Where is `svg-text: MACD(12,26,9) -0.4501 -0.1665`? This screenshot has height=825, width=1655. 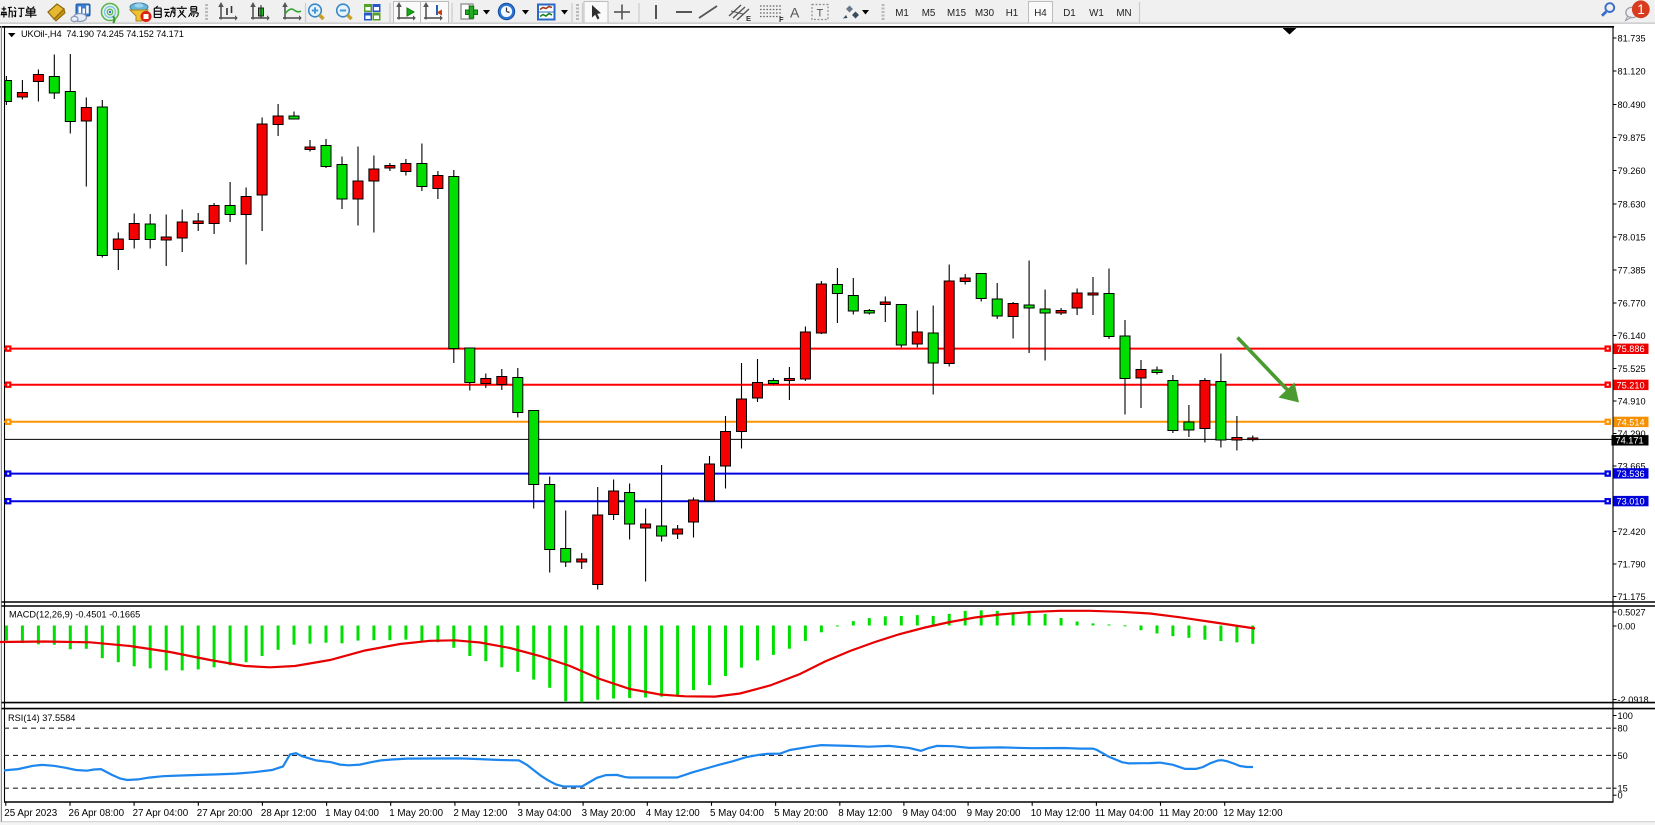
svg-text: MACD(12,26,9) -0.4501 -0.1665 is located at coordinates (74, 614).